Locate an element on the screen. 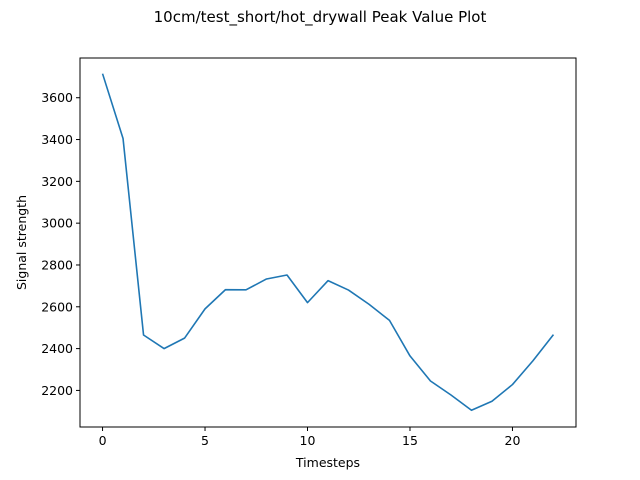  y-tick-label: 3000 is located at coordinates (57, 223).